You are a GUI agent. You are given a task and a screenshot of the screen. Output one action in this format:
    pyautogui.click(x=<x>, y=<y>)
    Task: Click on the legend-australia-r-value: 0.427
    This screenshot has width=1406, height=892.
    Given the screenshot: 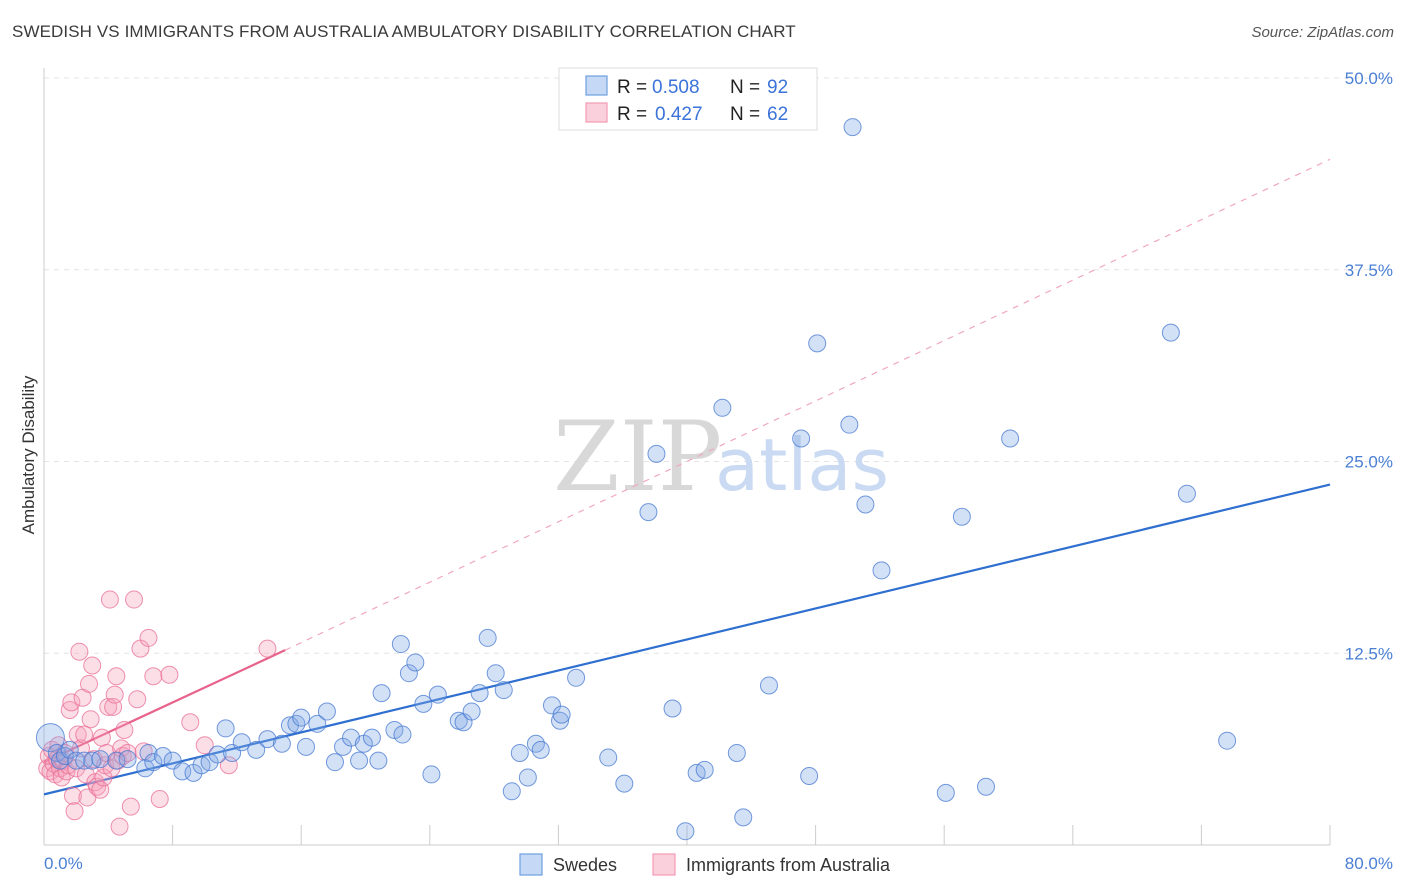 What is the action you would take?
    pyautogui.click(x=679, y=114)
    